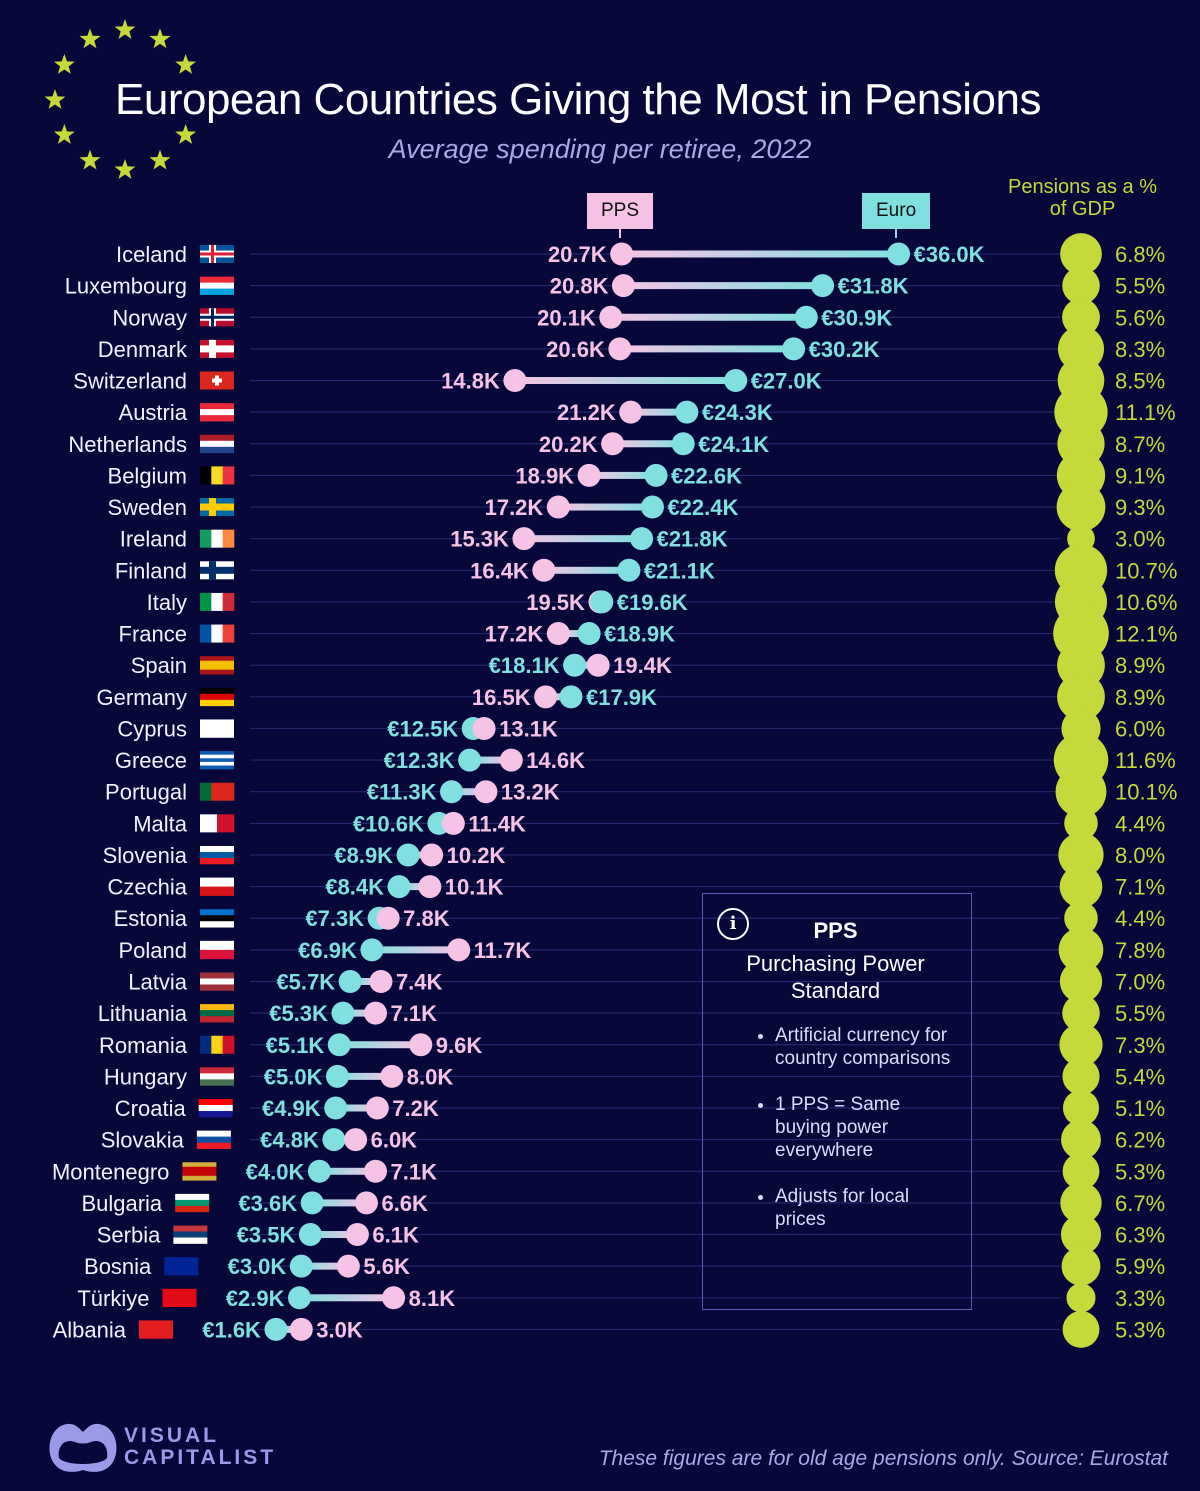  I want to click on gdp-value-label: 12.1%, so click(1146, 634).